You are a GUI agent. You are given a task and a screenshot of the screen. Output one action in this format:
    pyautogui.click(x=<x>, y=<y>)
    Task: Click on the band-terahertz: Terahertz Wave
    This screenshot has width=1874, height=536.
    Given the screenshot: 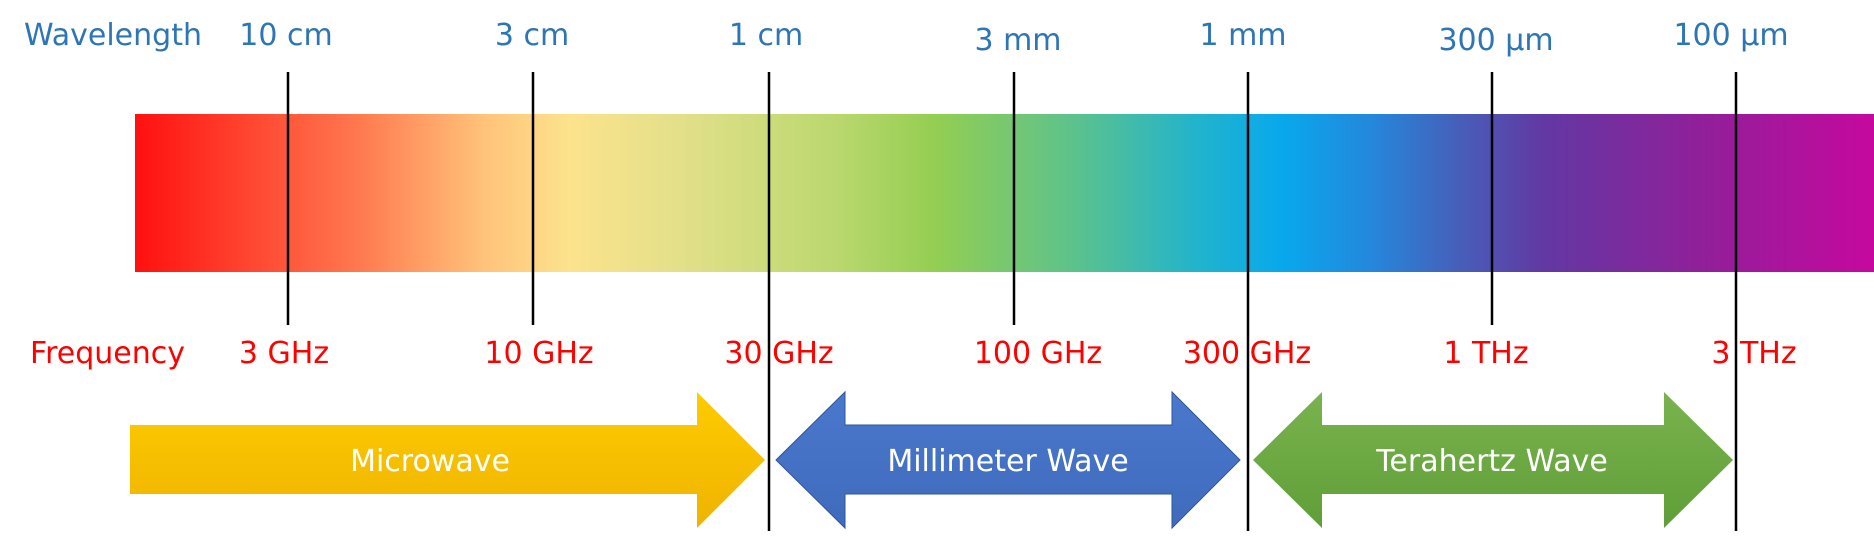 What is the action you would take?
    pyautogui.click(x=1493, y=460)
    